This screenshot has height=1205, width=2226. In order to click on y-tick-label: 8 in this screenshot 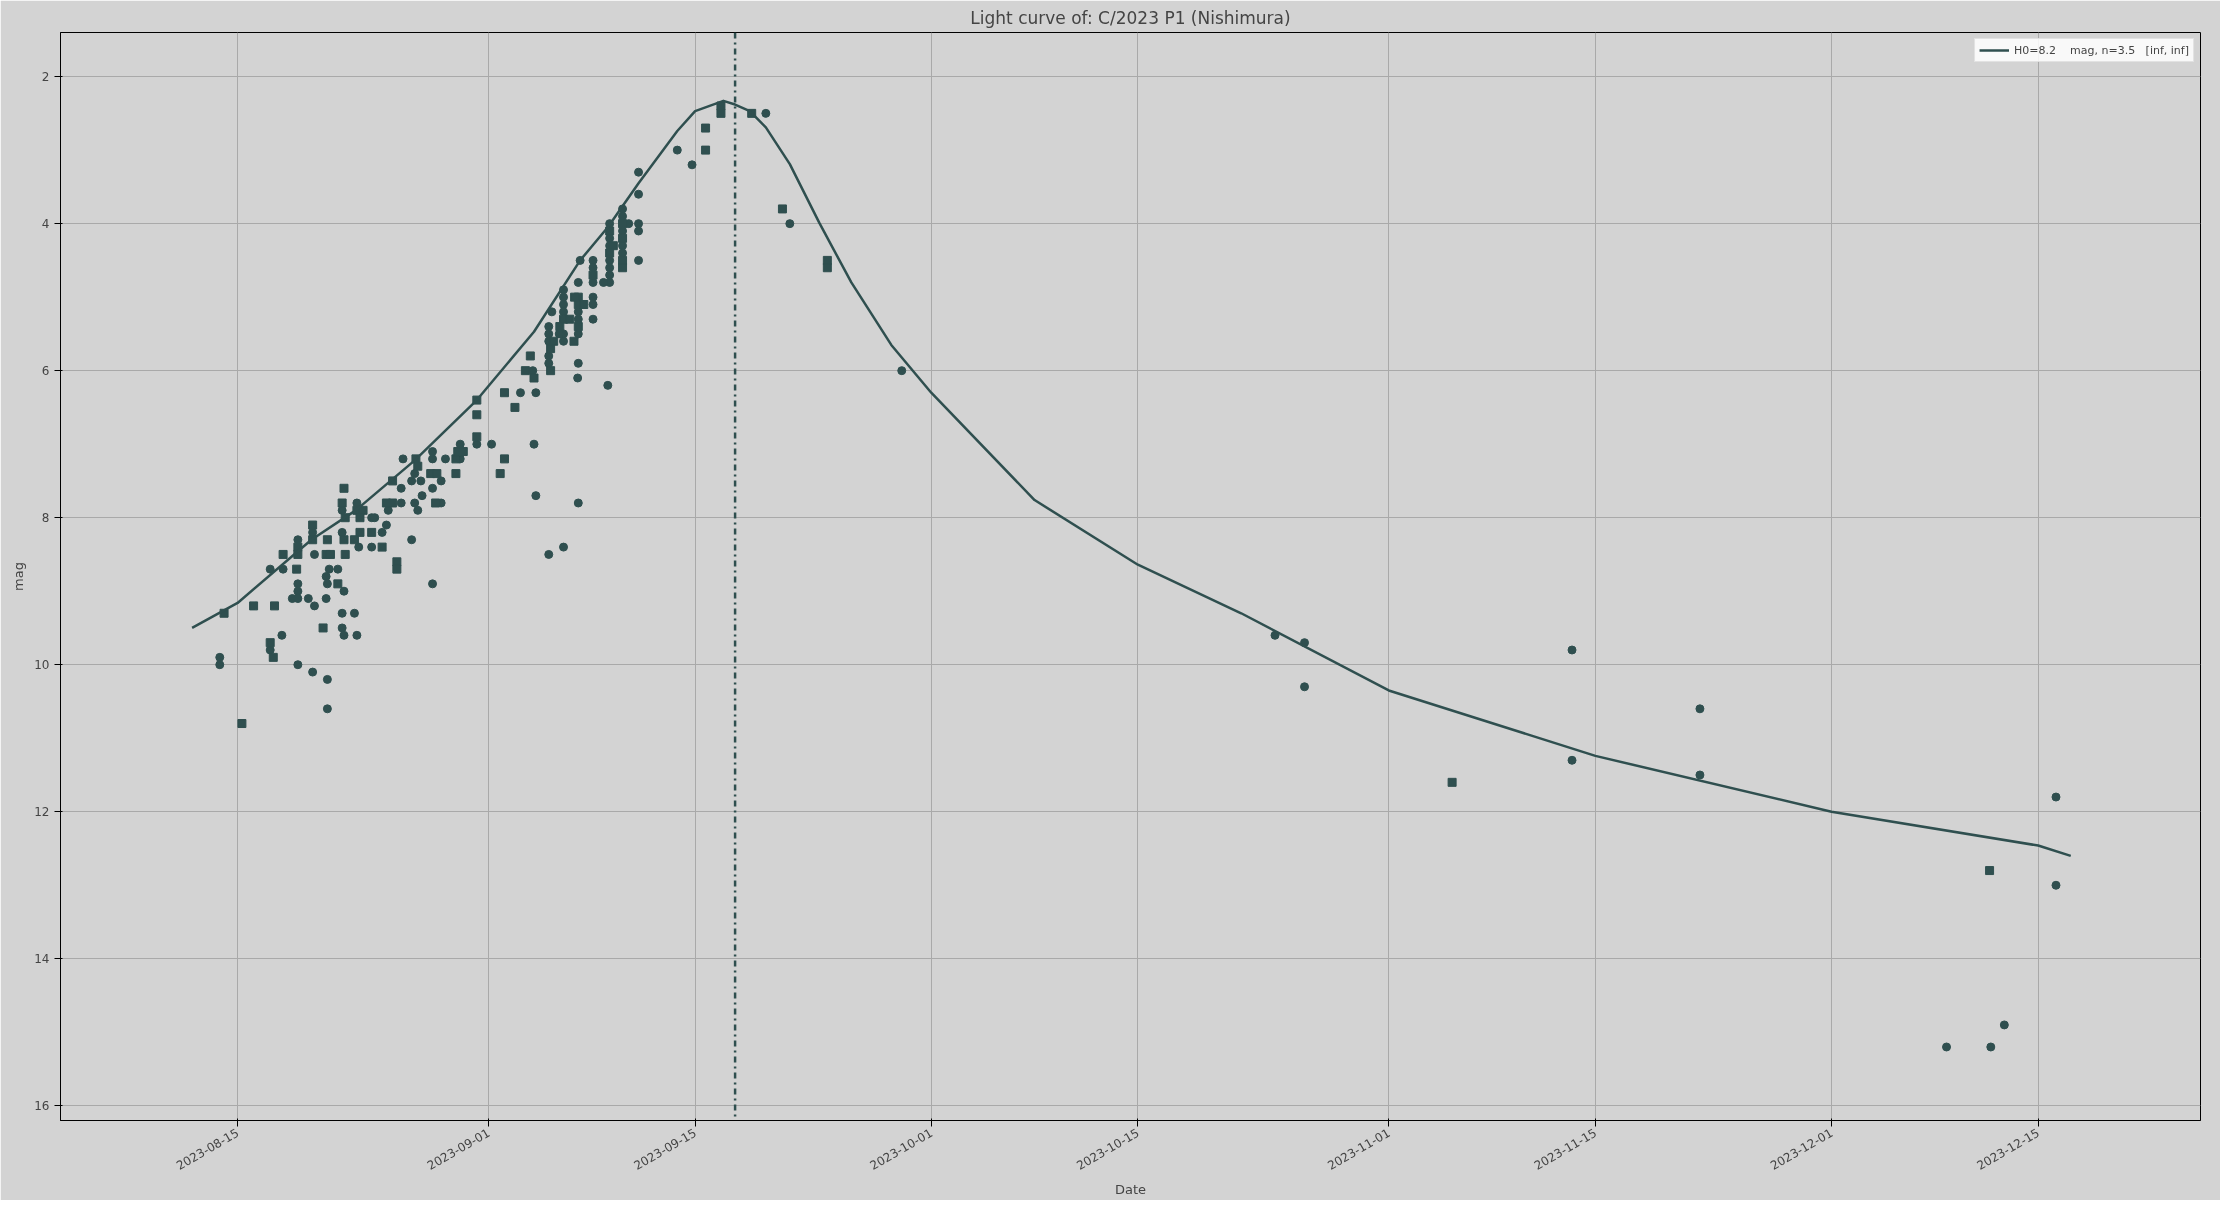, I will do `click(45, 518)`.